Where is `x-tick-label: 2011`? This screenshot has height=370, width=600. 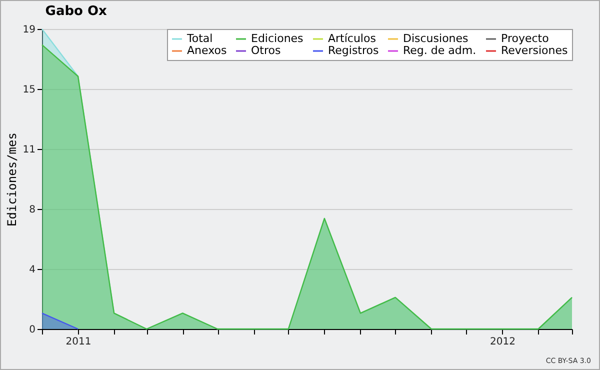
x-tick-label: 2011 is located at coordinates (79, 342).